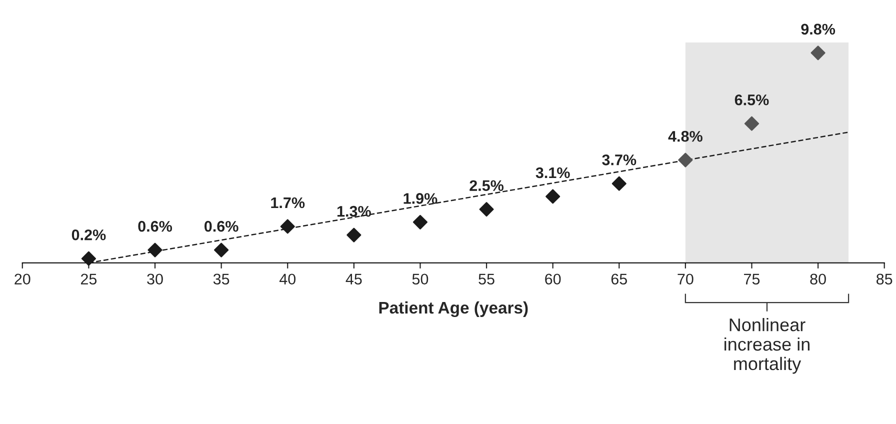  I want to click on x-tick-label: 25, so click(88, 279).